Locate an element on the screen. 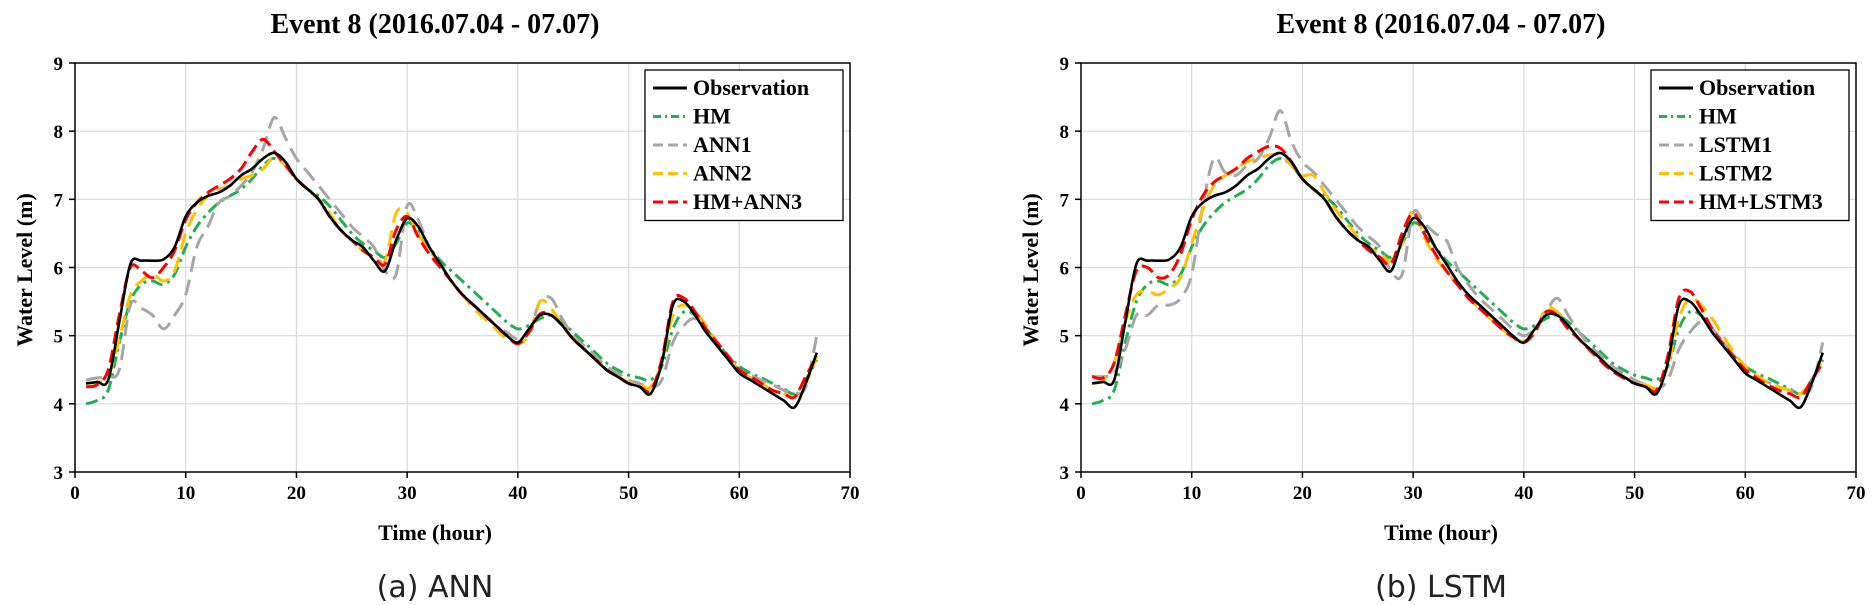 The width and height of the screenshot is (1872, 605). legend-label: LSTM2 is located at coordinates (1735, 173).